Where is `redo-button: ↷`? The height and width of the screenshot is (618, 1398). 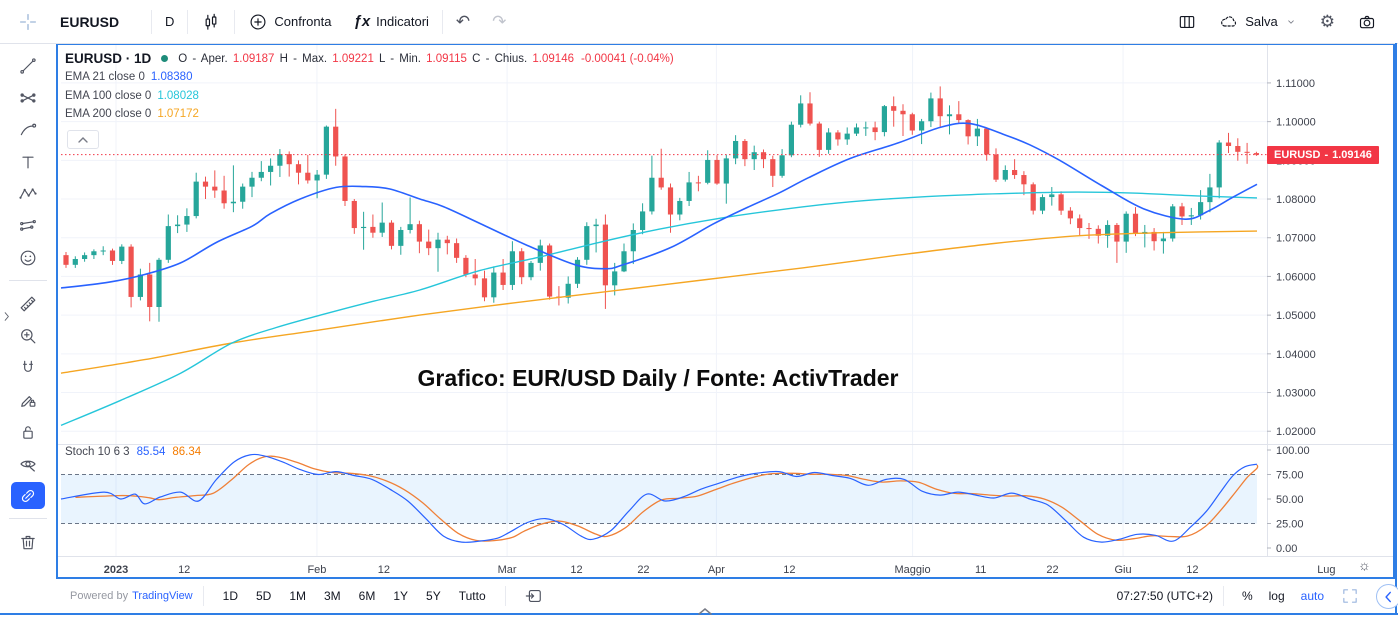
redo-button: ↷ is located at coordinates (499, 21).